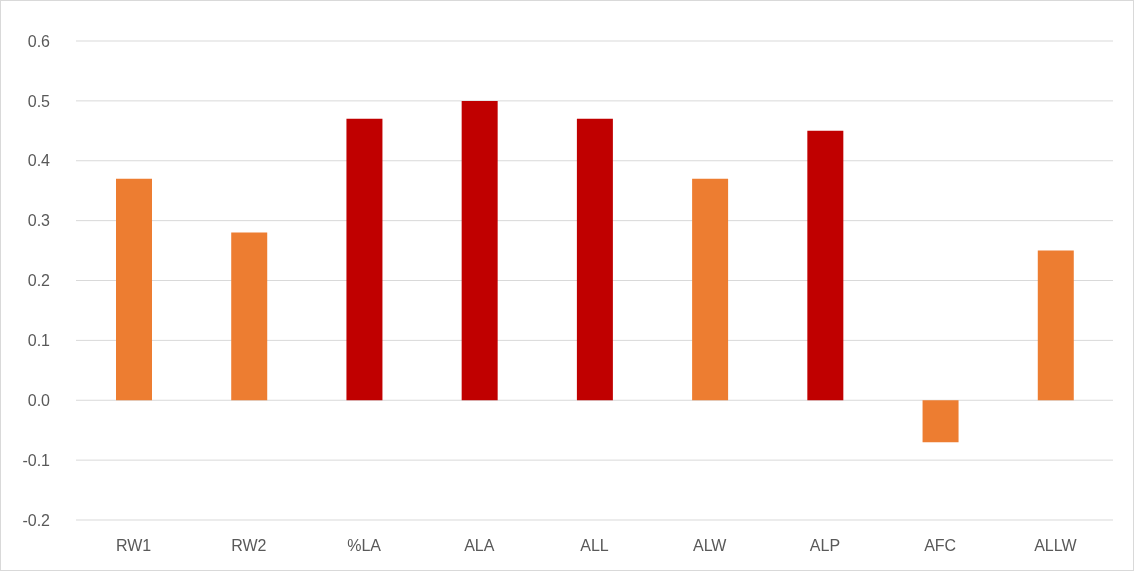 This screenshot has width=1134, height=571. I want to click on y-tick-label: 0.3, so click(39, 221).